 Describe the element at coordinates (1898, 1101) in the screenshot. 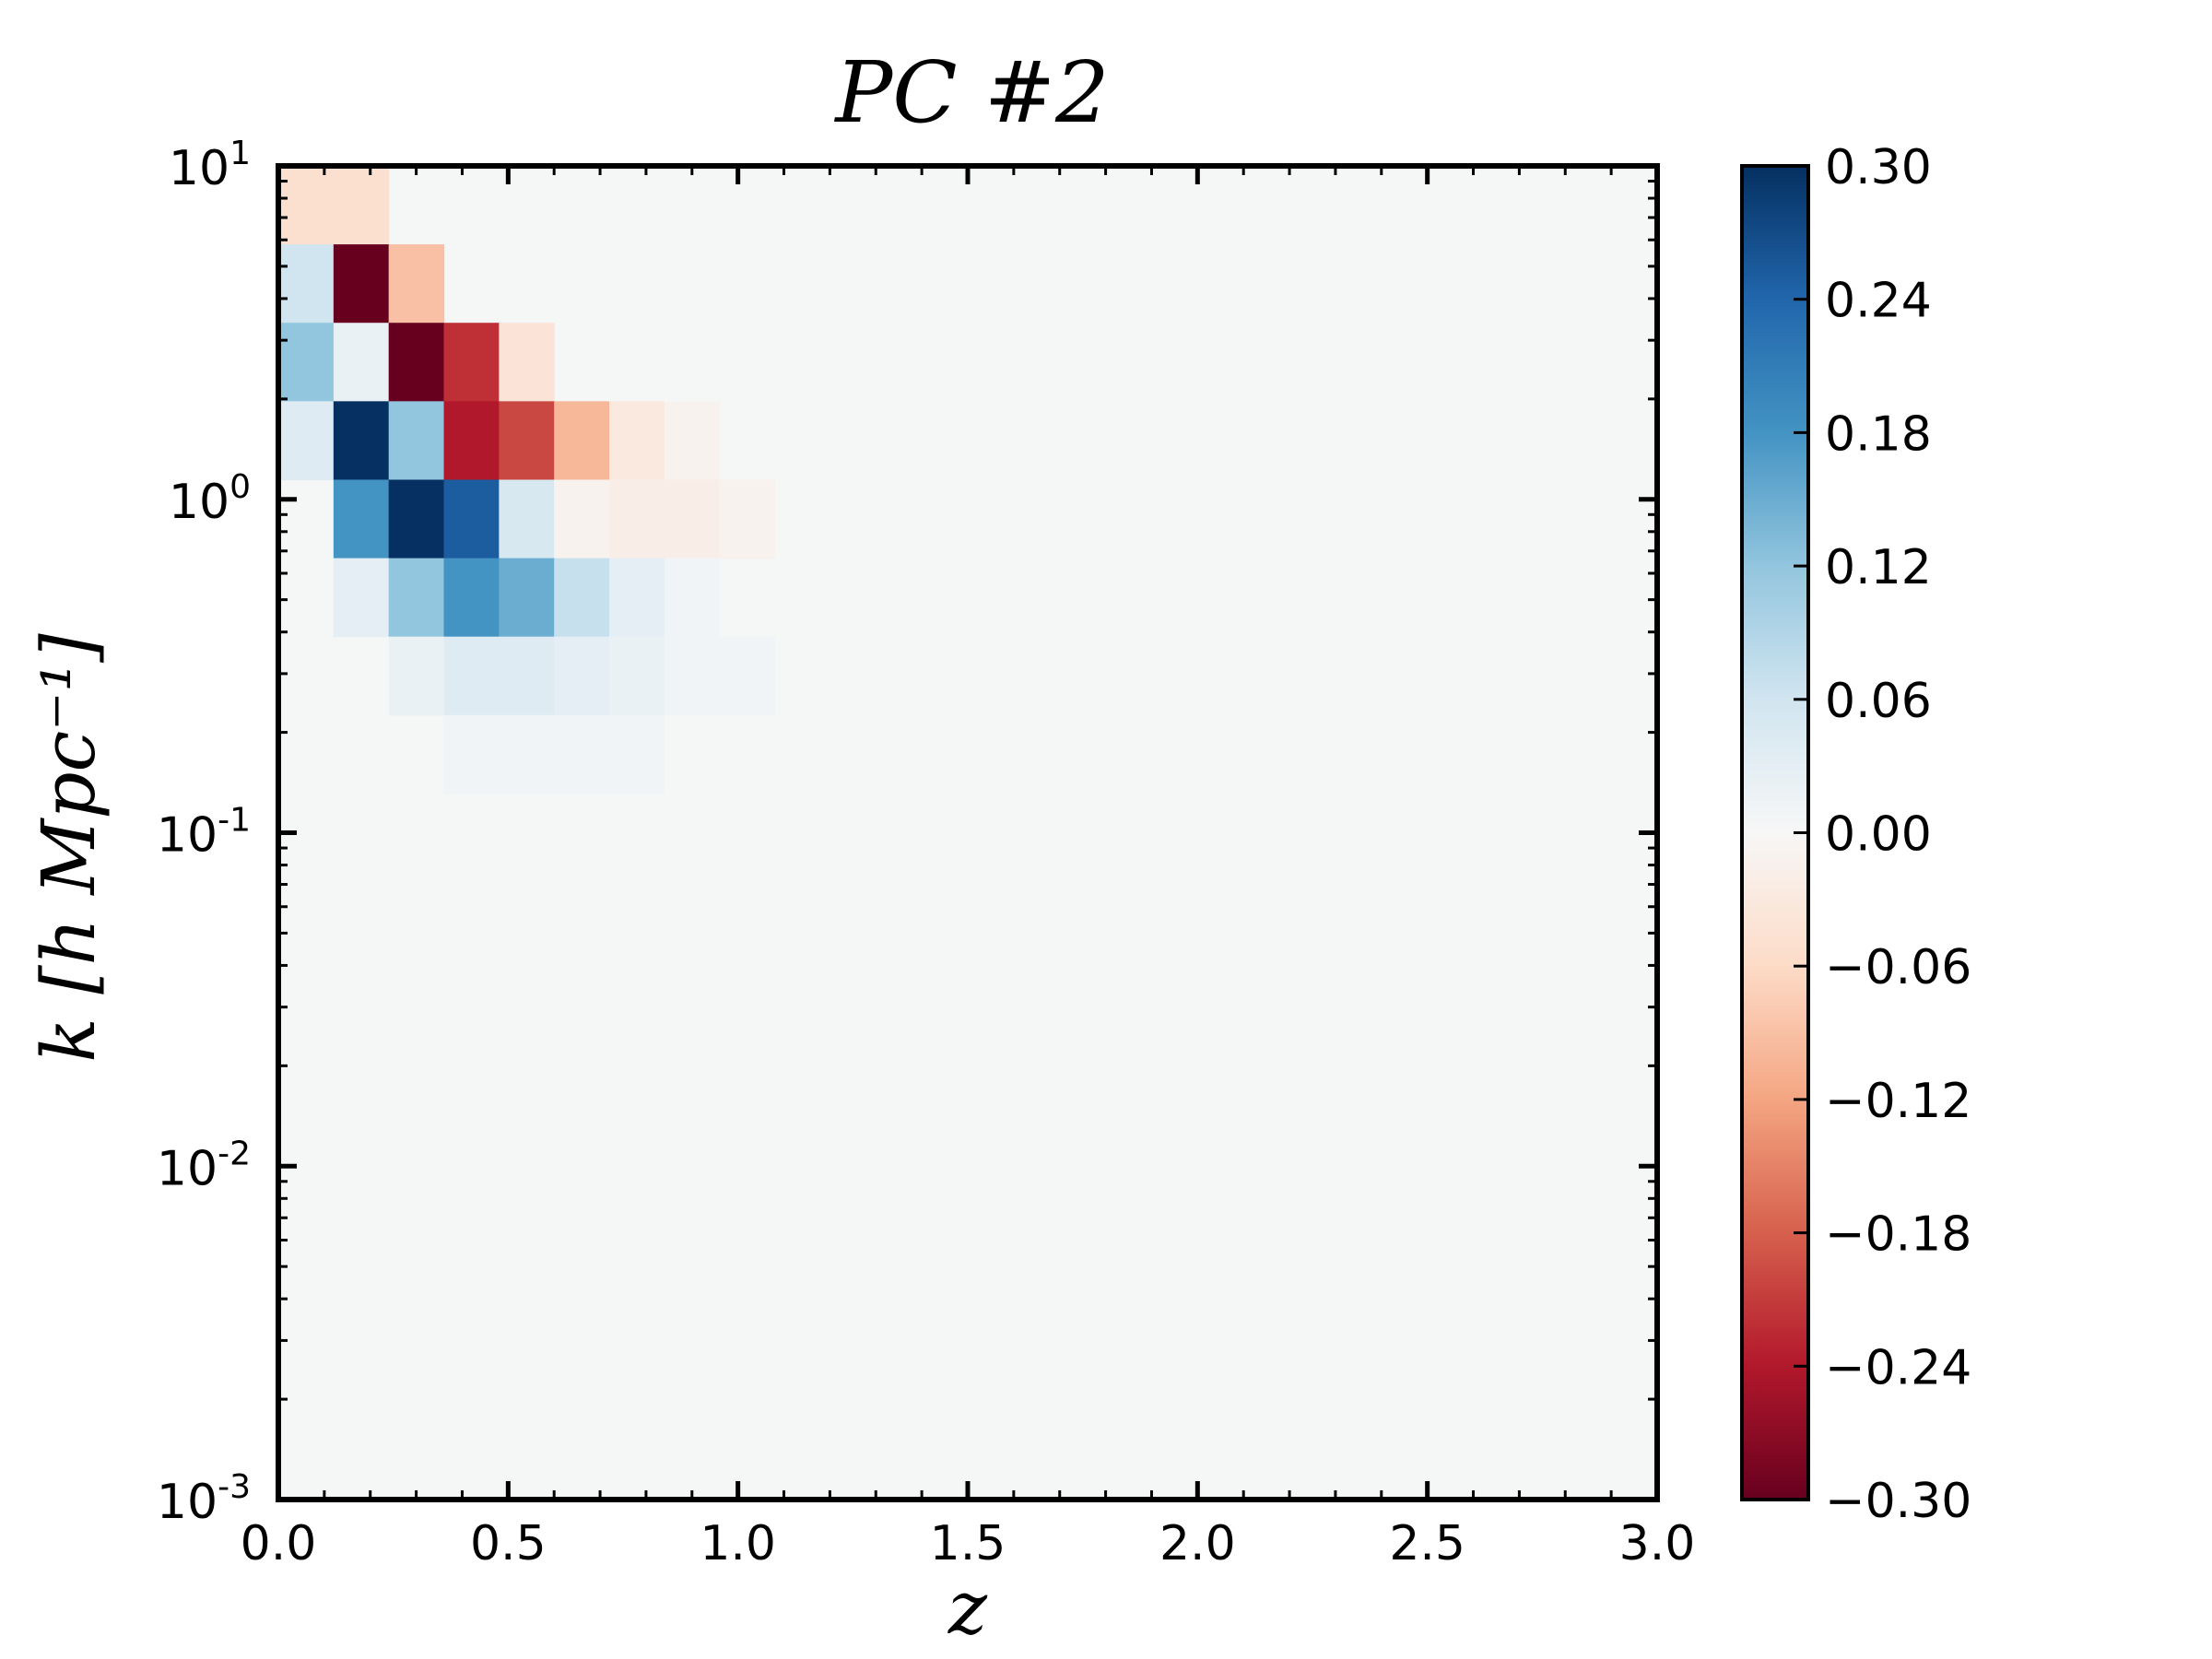

I see `colorbar-tick-label: −0.12` at that location.